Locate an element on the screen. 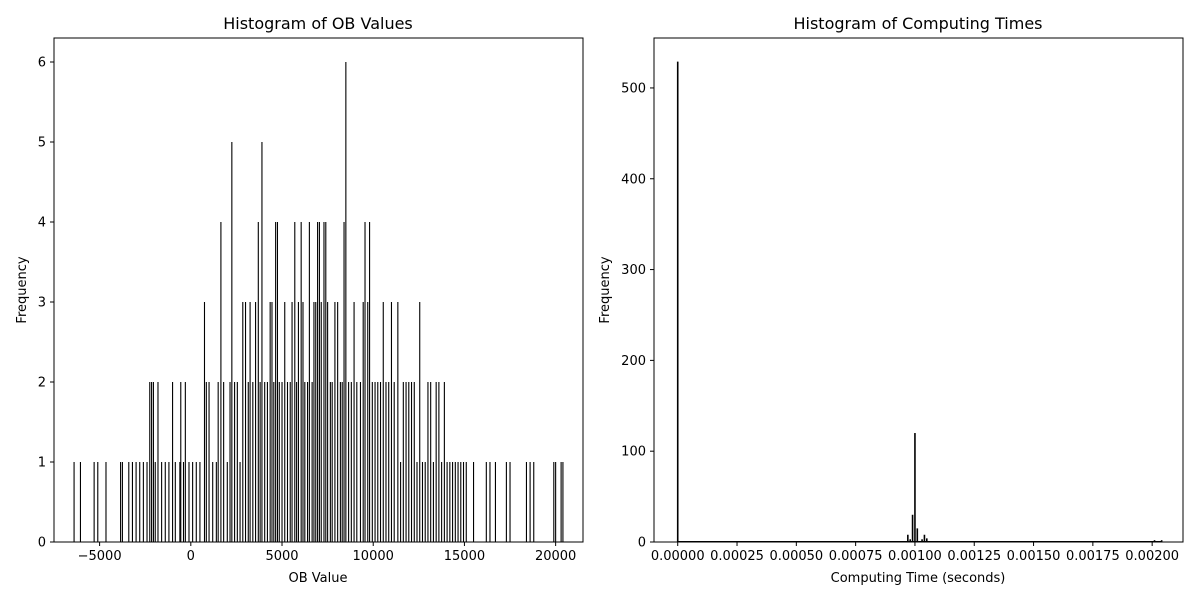 The image size is (1200, 605). ob-x-ticks: −5000 0 5000 10000 15000 20000 is located at coordinates (327, 553).